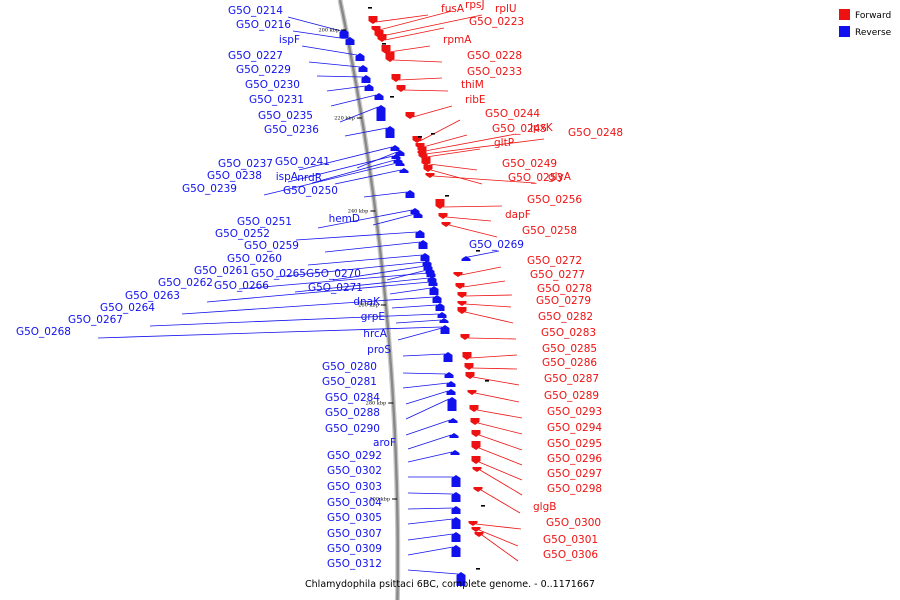  I want to click on reverse-gene-label: G5O_0251, so click(264, 222).